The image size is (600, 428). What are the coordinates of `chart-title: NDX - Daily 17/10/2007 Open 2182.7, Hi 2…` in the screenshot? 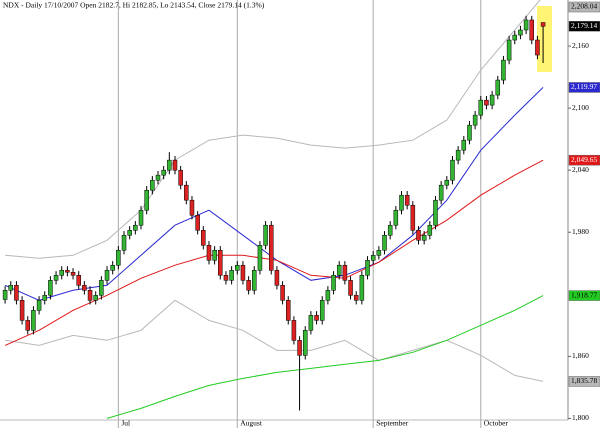 It's located at (134, 5).